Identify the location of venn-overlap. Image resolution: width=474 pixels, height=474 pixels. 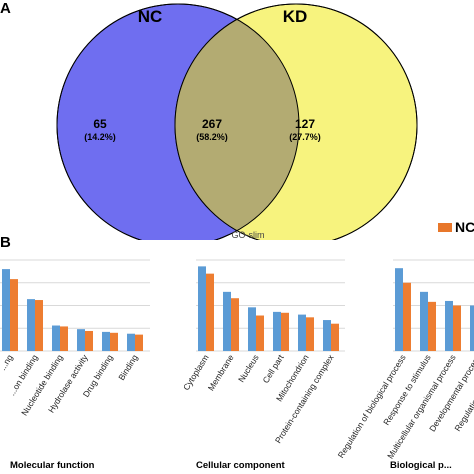
(237, 122).